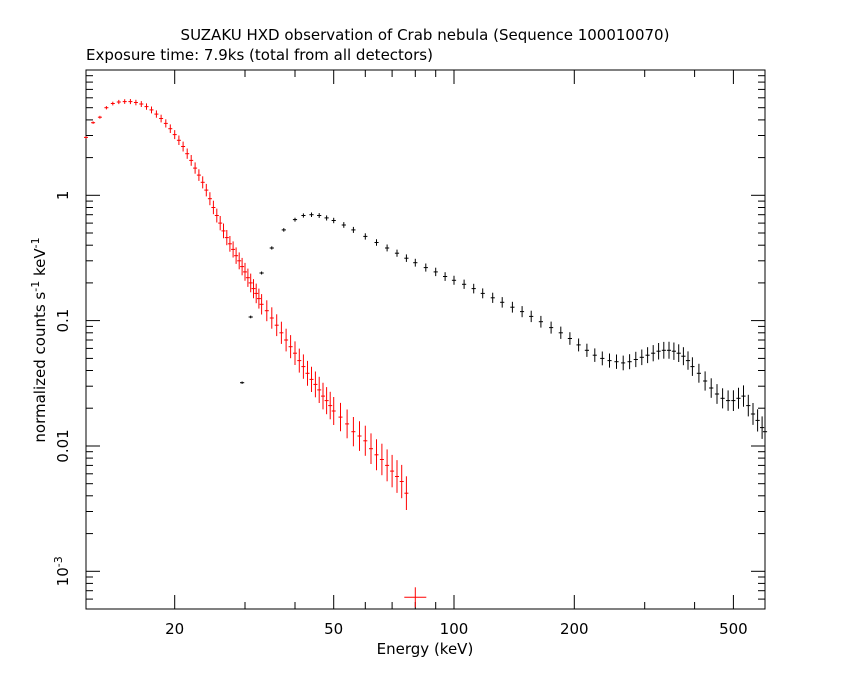  What do you see at coordinates (40, 264) in the screenshot?
I see `y-axis-label-mid: keV` at bounding box center [40, 264].